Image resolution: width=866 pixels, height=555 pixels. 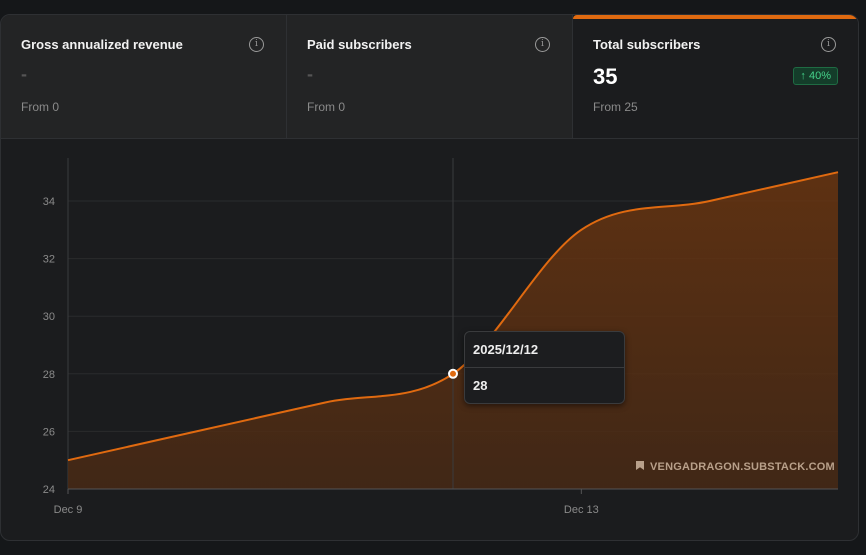 I want to click on y-tick-label: 24, so click(x=49, y=490).